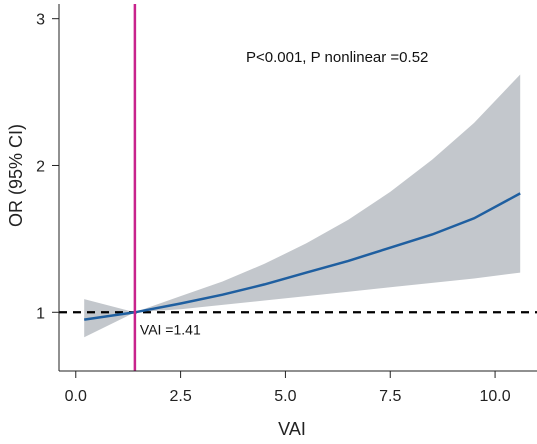 This screenshot has height=444, width=537. Describe the element at coordinates (40, 20) in the screenshot. I see `y-tick-label: 3` at that location.